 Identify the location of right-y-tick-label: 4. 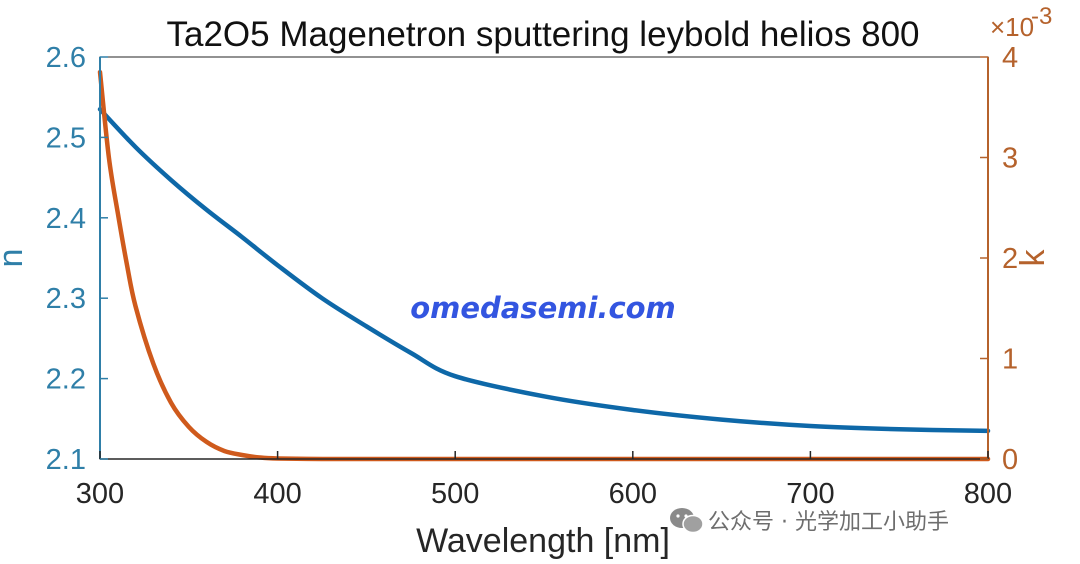
(1010, 58).